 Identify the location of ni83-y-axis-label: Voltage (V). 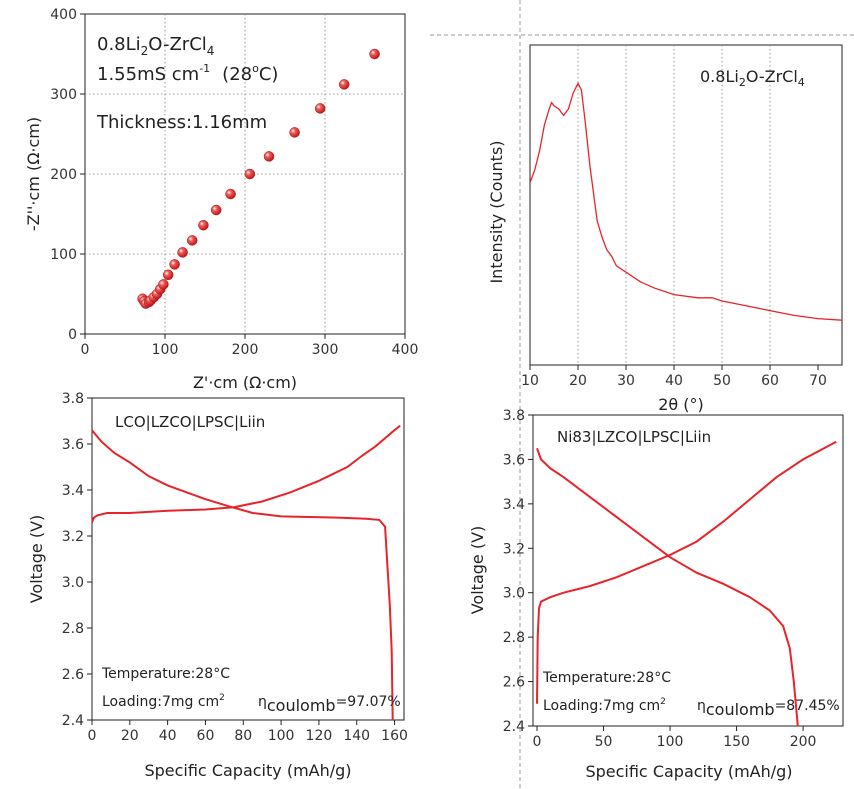
(477, 570).